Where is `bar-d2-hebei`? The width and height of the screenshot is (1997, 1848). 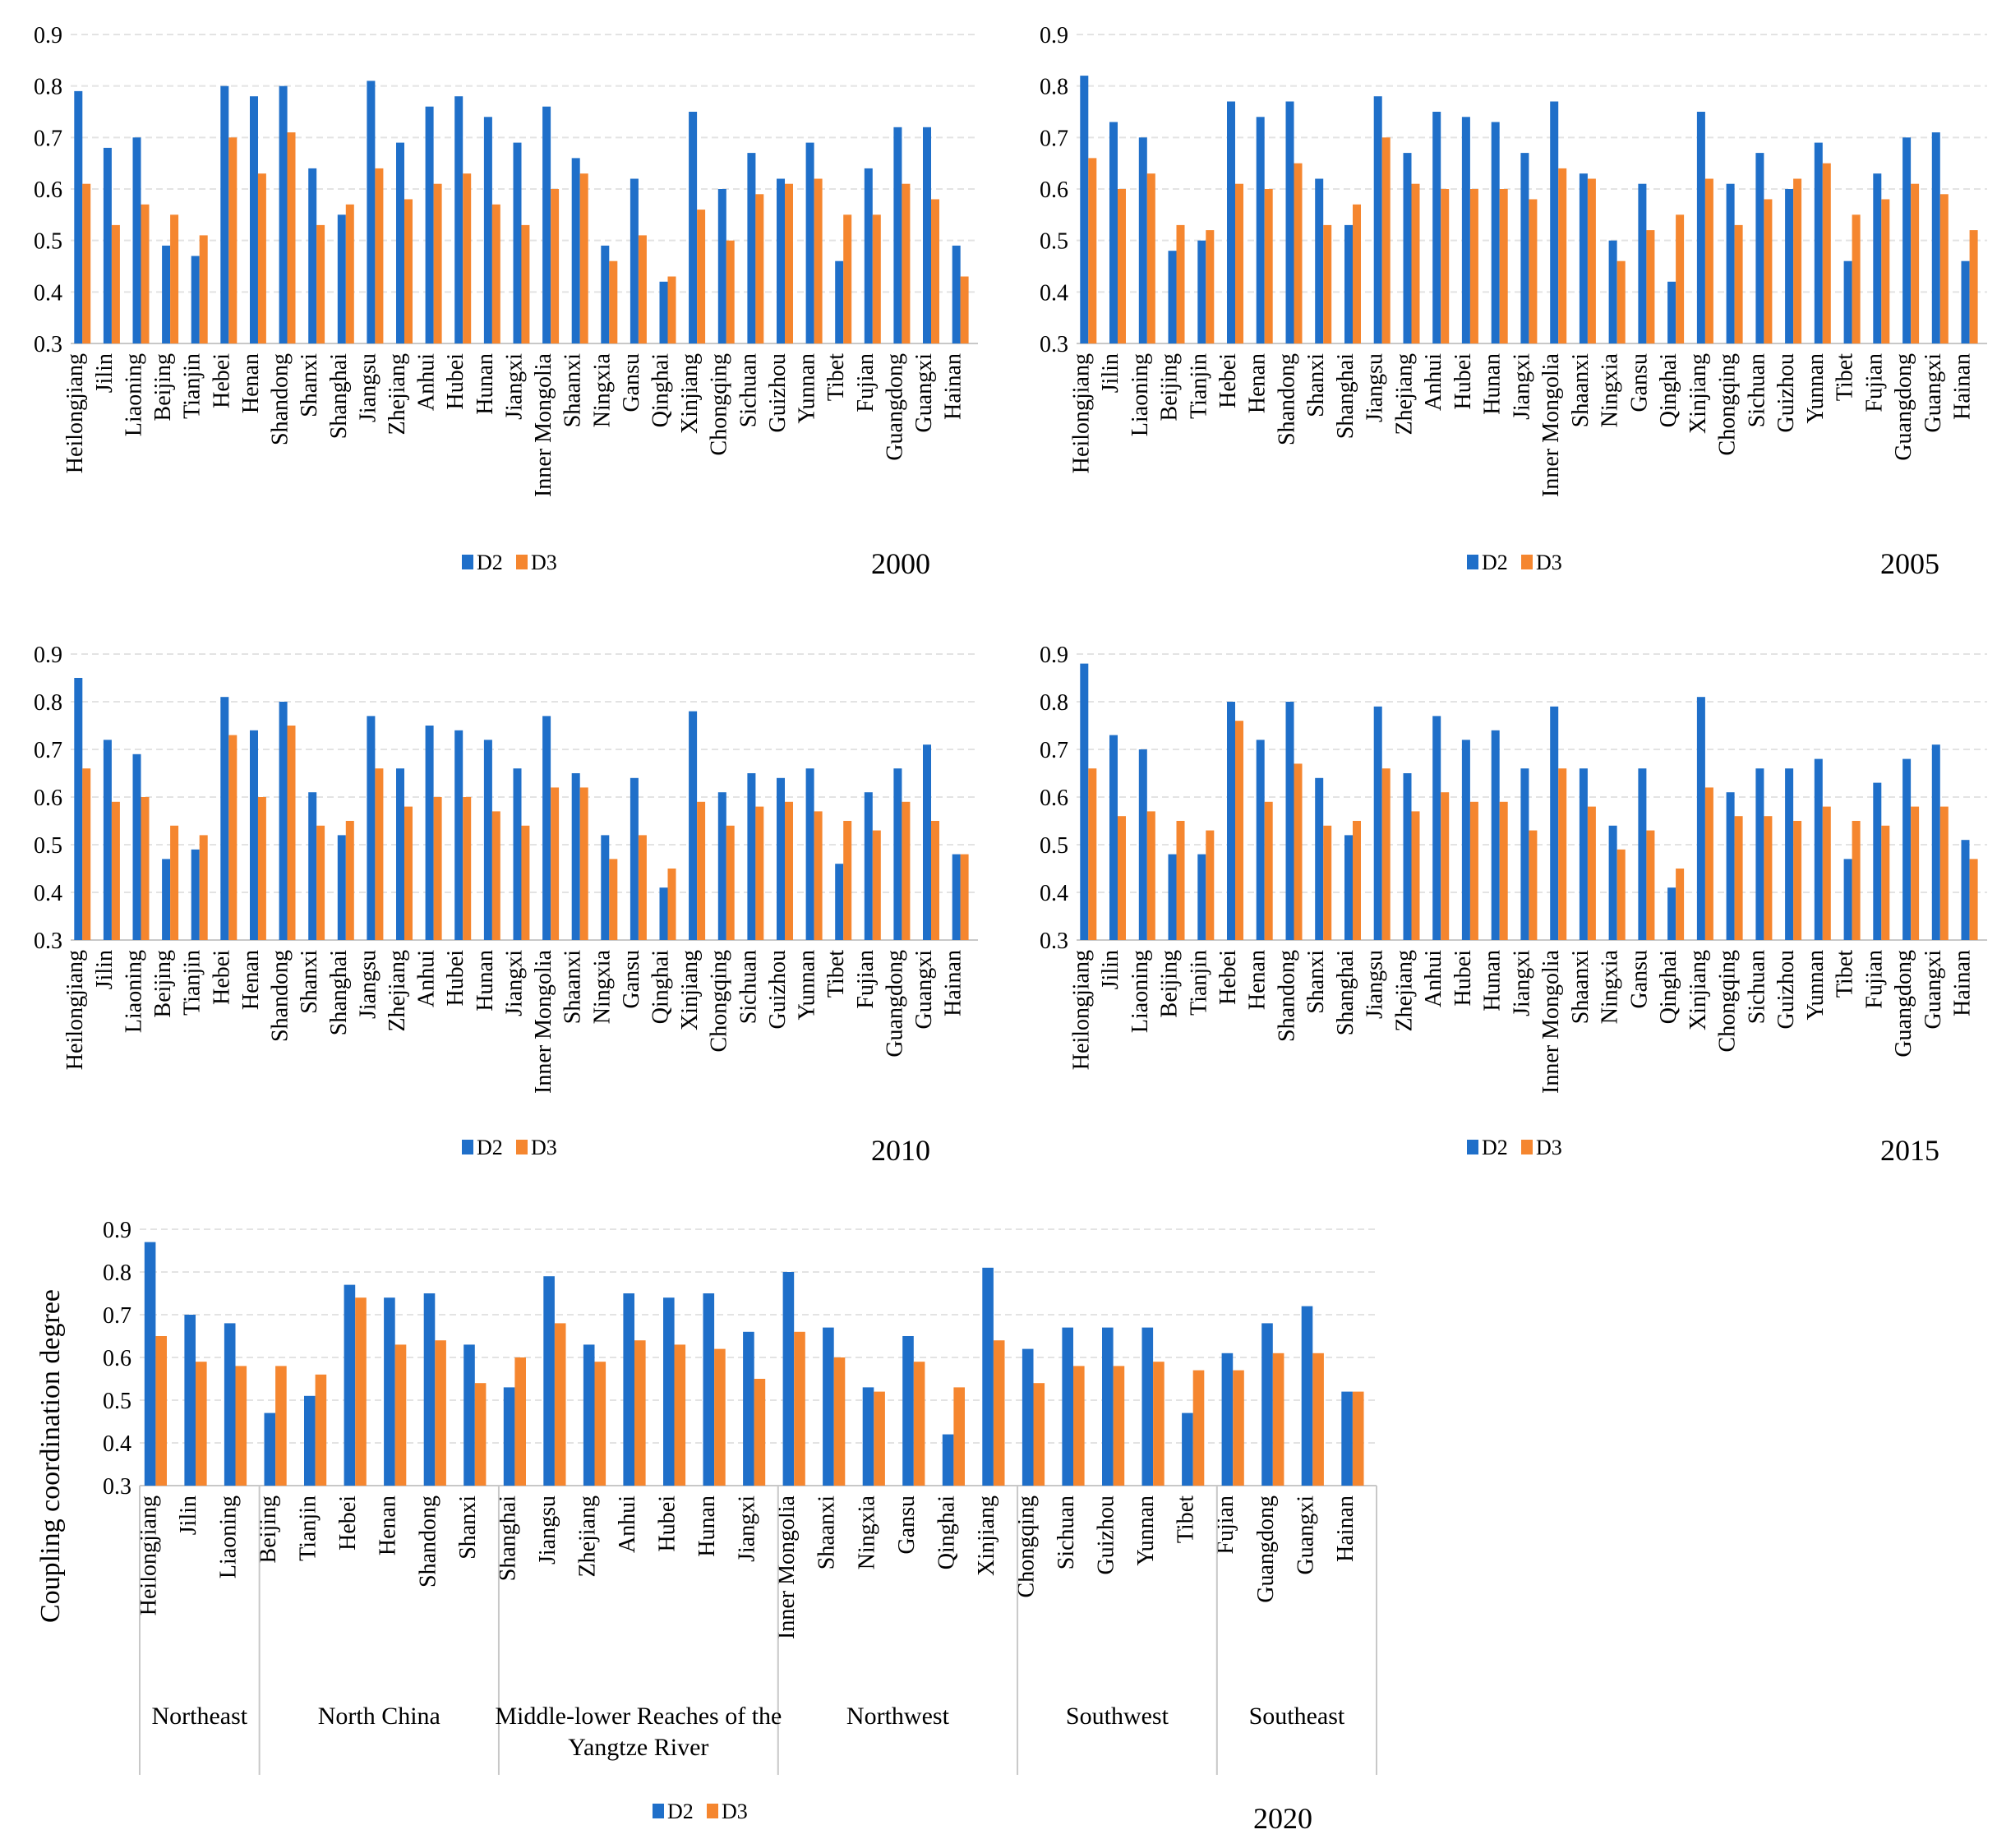 bar-d2-hebei is located at coordinates (225, 818).